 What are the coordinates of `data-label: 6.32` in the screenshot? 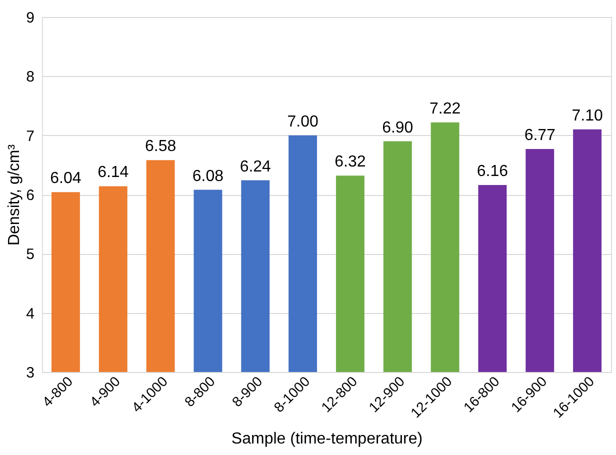 It's located at (350, 162).